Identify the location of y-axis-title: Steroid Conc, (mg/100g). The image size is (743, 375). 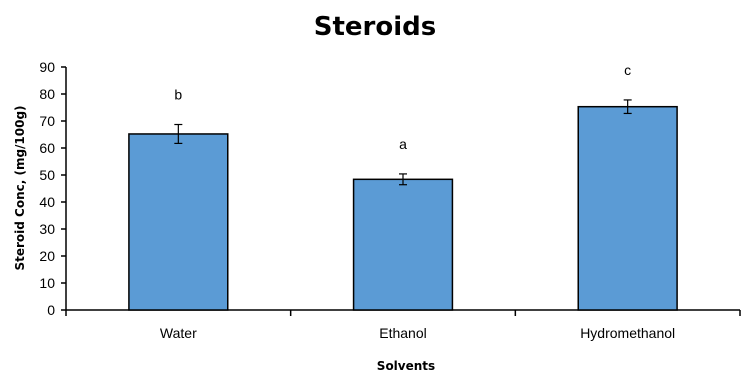
(20, 187).